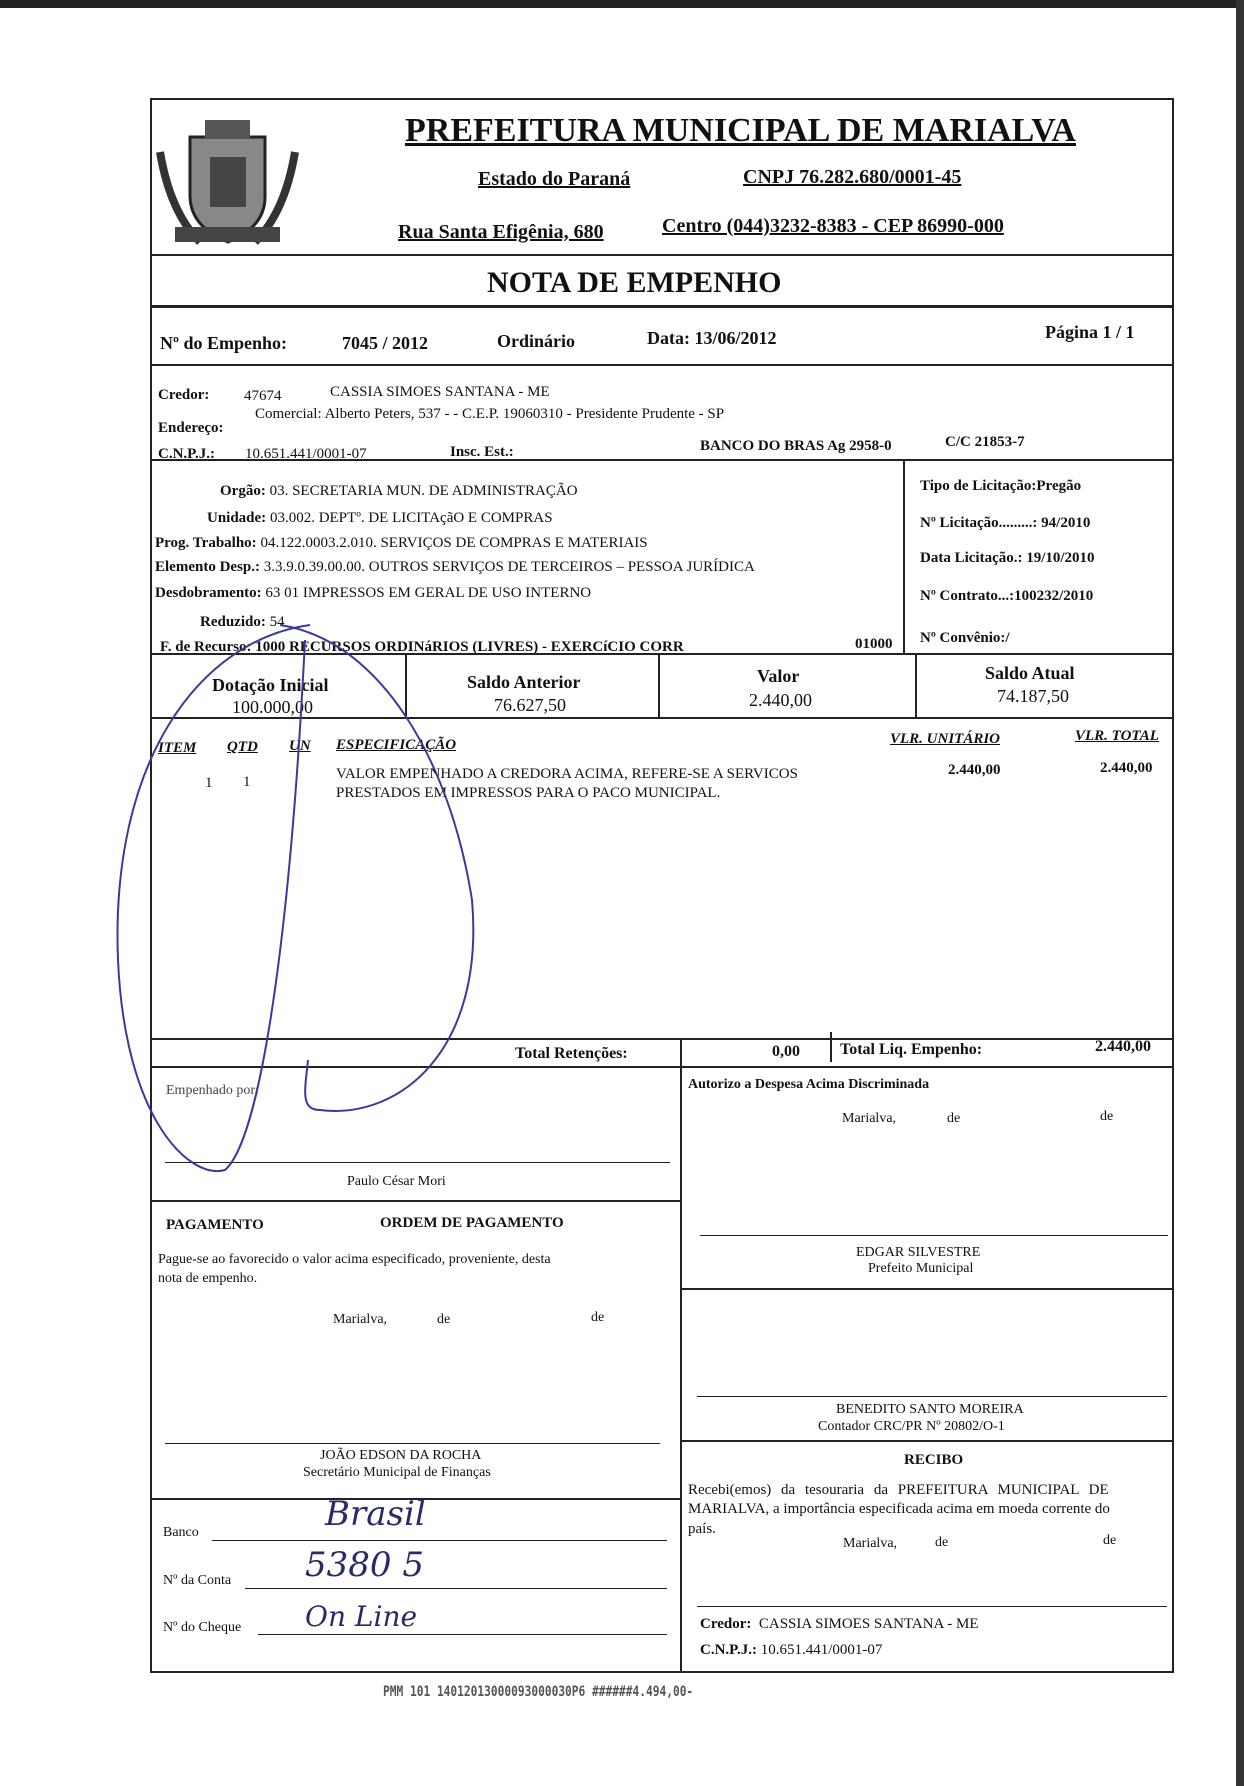  I want to click on scan-top-border, so click(622, 4).